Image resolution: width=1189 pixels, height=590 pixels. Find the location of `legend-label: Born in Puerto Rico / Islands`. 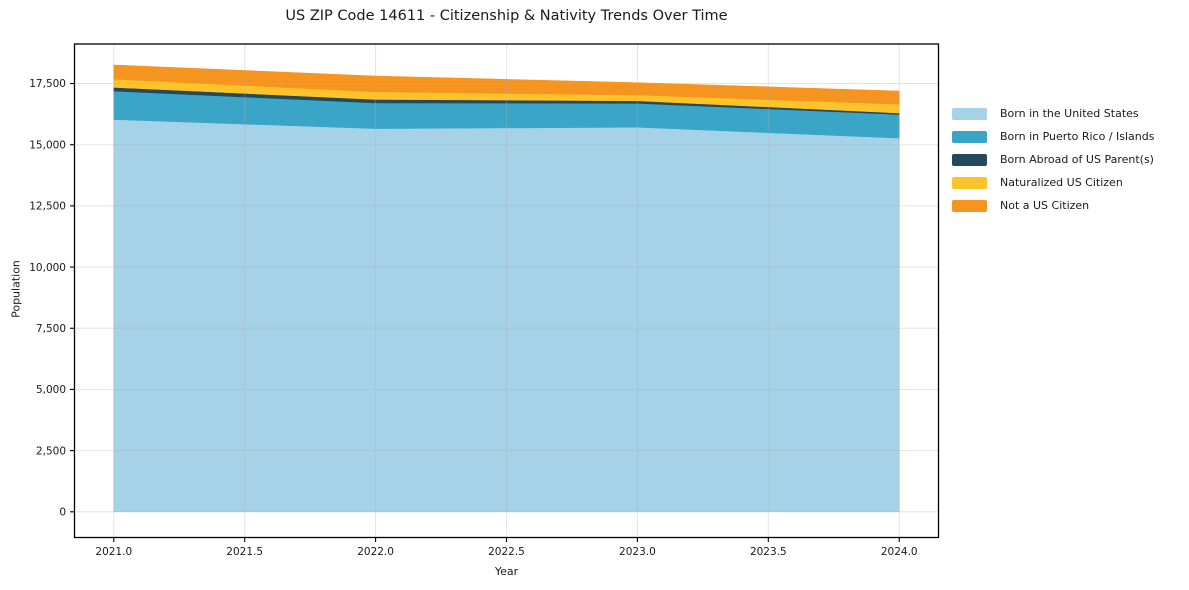

legend-label: Born in Puerto Rico / Islands is located at coordinates (1077, 136).